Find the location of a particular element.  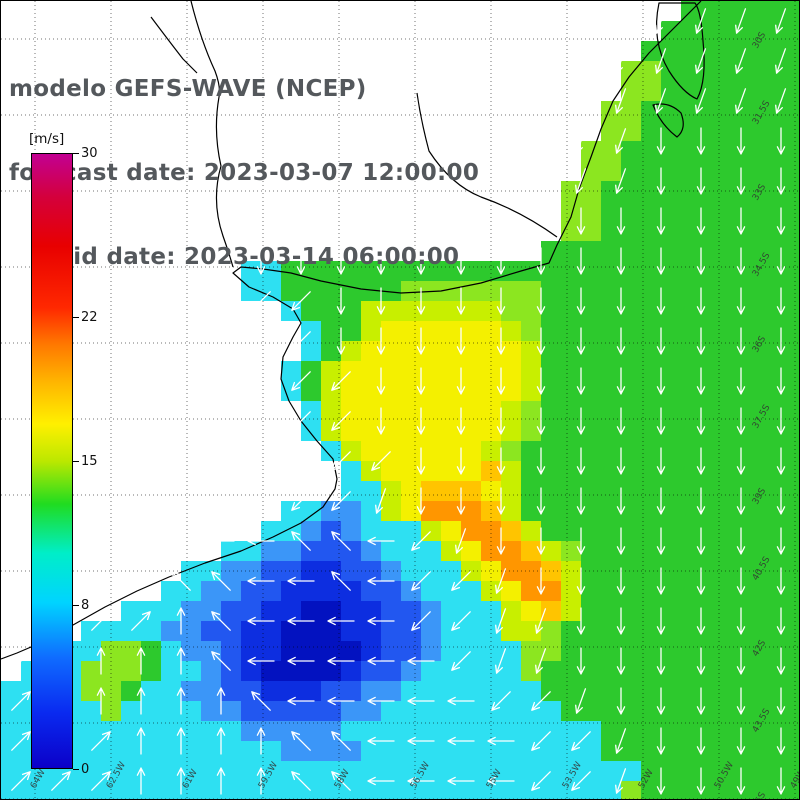

colorbar-tick: 22 is located at coordinates (85, 317).